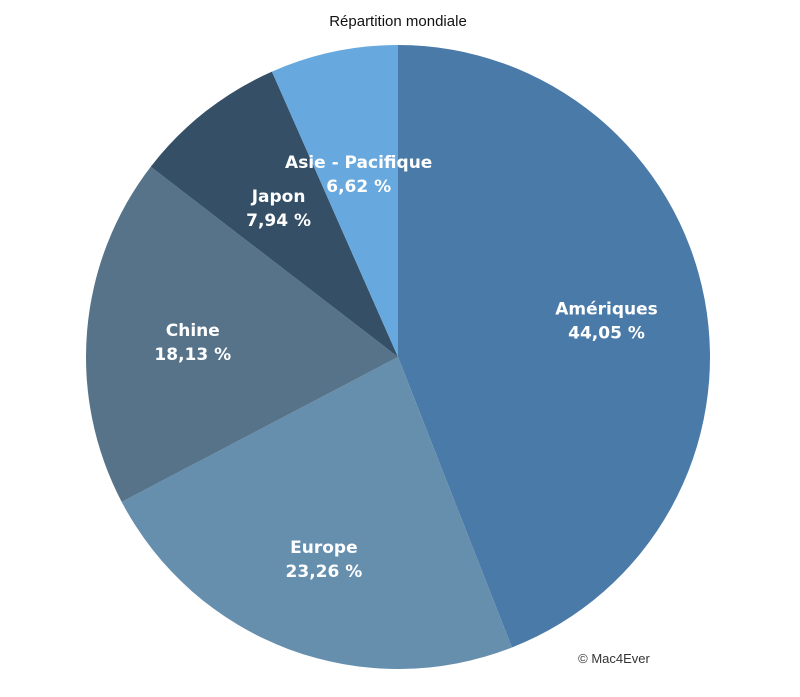 This screenshot has height=697, width=800. I want to click on slice-label: Amériques, so click(606, 310).